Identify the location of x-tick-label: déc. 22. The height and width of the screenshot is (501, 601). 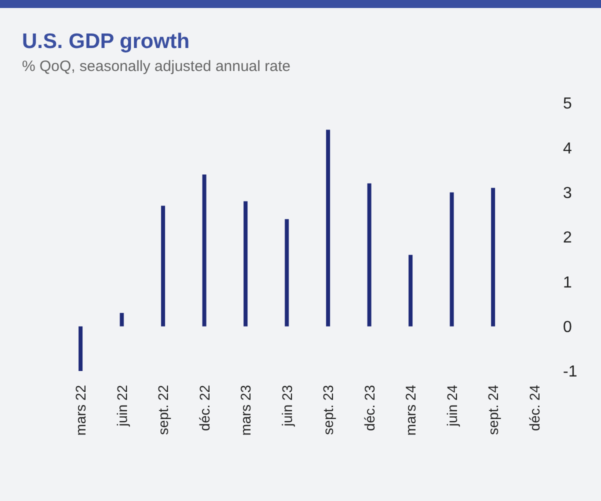
(204, 407).